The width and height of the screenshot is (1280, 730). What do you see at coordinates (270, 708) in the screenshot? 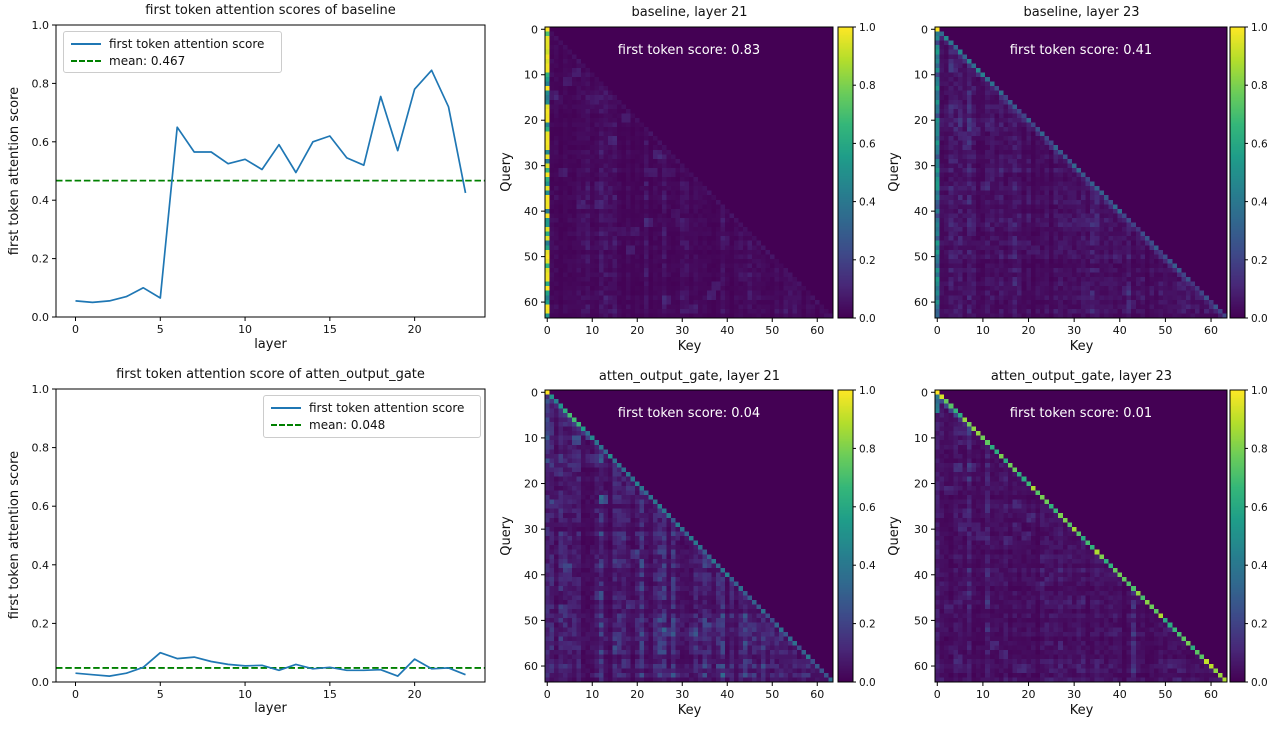
I see `x-axis-label-layer: layer` at bounding box center [270, 708].